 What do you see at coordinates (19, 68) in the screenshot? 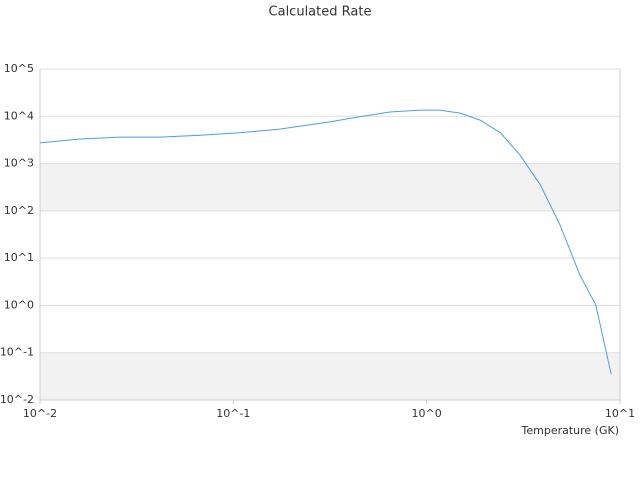
I see `y-tick-label: 10^5` at bounding box center [19, 68].